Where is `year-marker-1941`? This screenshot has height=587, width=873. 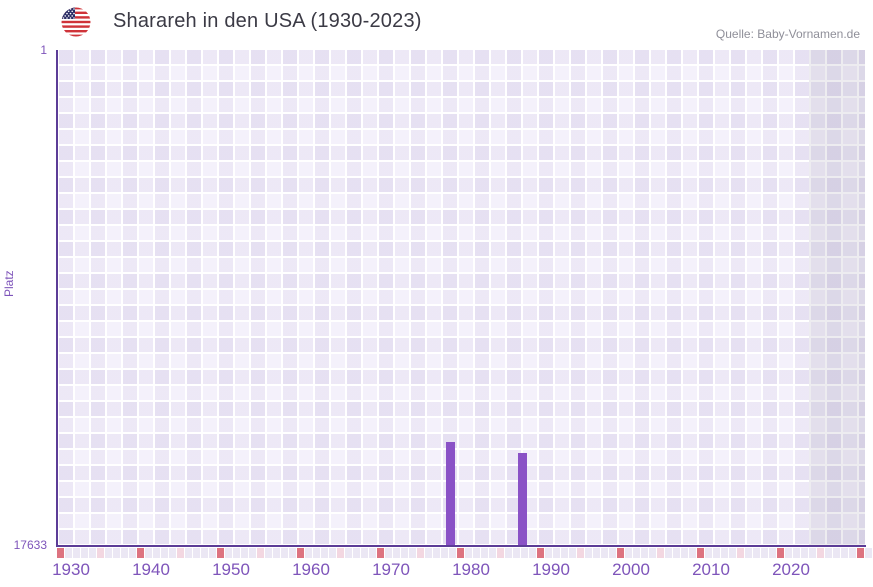 year-marker-1941 is located at coordinates (148, 553).